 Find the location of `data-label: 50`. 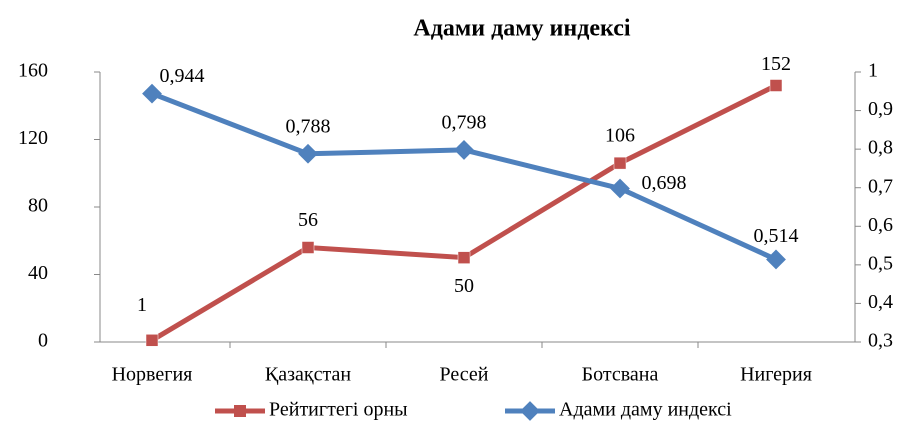

data-label: 50 is located at coordinates (464, 286).